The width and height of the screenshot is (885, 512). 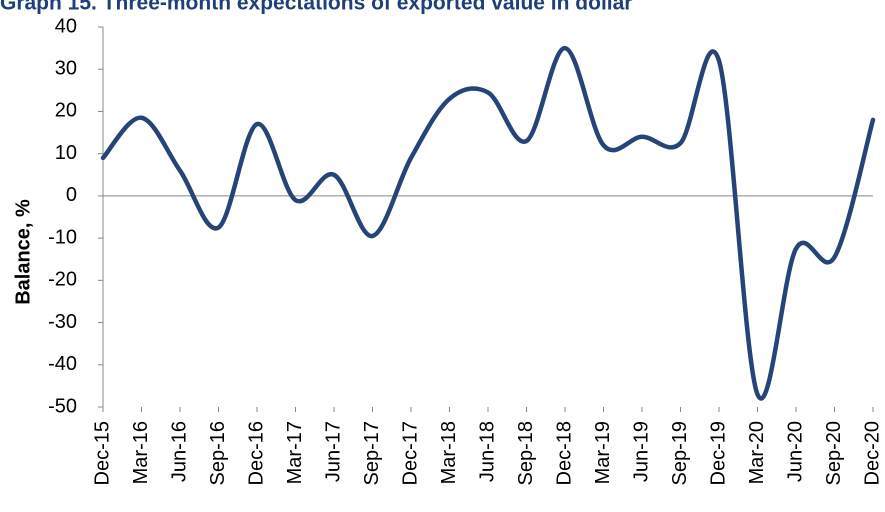 I want to click on x-tick-label: Mar-18, so click(x=449, y=452).